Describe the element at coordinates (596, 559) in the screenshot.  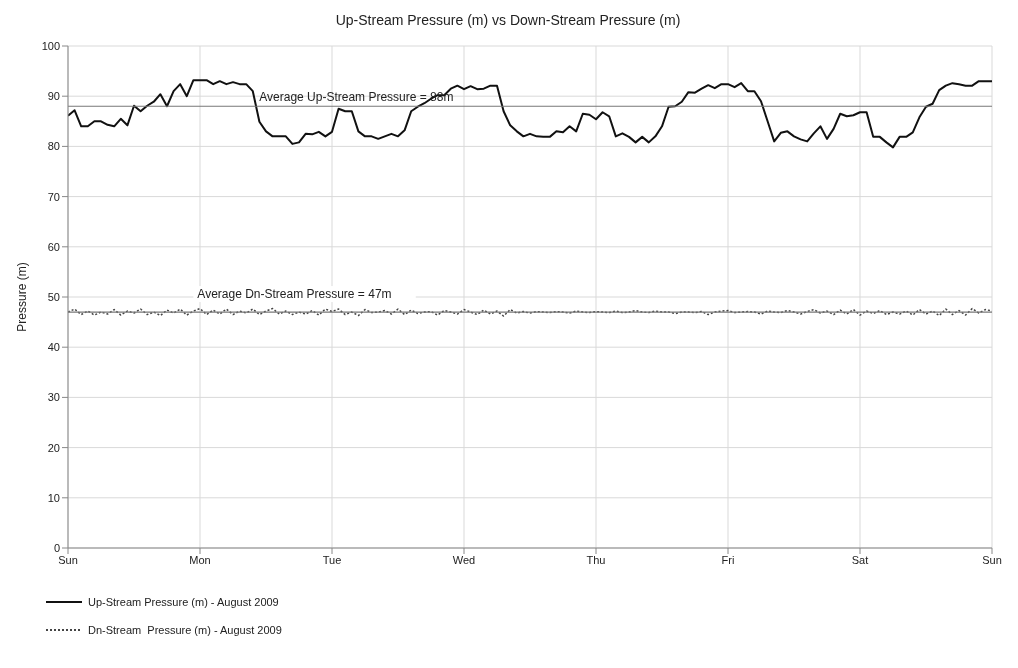
I see `x-tick-label: Thu` at that location.